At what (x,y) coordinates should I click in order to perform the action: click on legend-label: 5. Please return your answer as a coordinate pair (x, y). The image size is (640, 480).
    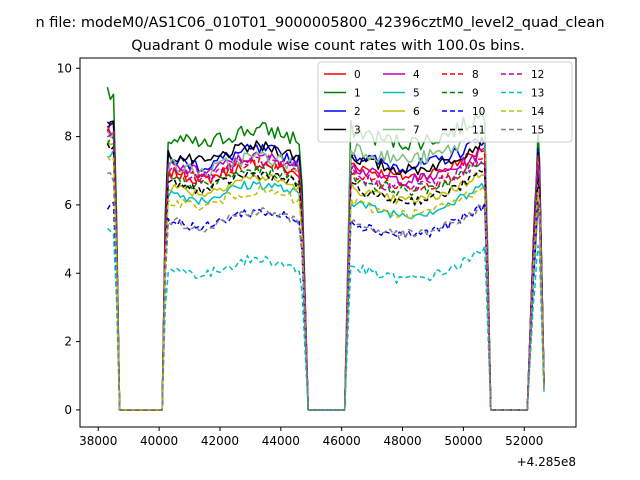
    Looking at the image, I should click on (416, 94).